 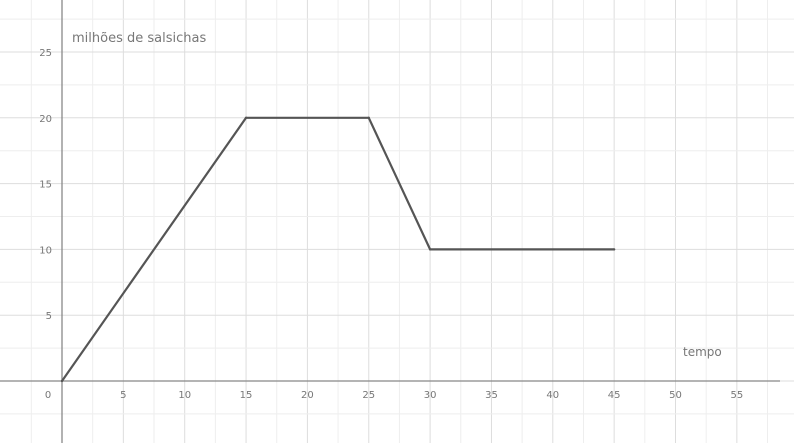 I want to click on y-tick-label: 20, so click(x=45, y=119).